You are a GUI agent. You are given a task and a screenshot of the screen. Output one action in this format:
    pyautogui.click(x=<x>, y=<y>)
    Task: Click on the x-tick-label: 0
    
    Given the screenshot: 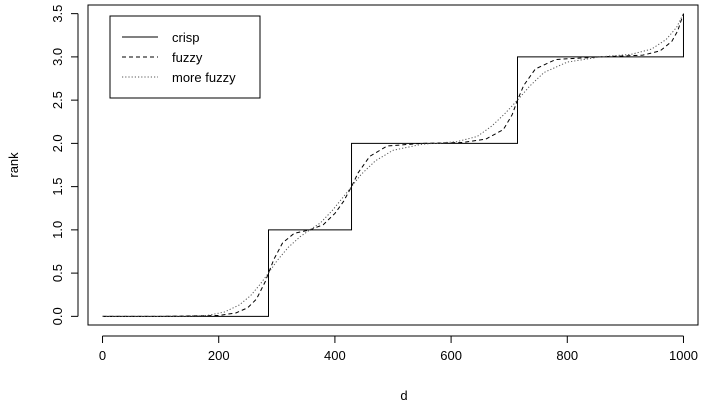 What is the action you would take?
    pyautogui.click(x=102, y=355)
    